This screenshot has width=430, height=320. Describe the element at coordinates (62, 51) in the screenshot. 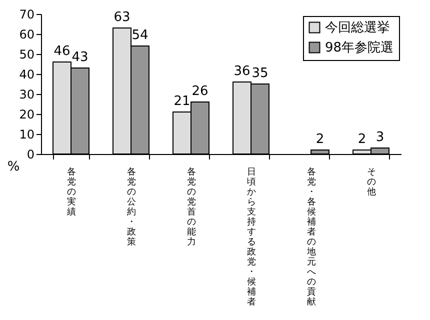

I see `data-label: 46` at that location.